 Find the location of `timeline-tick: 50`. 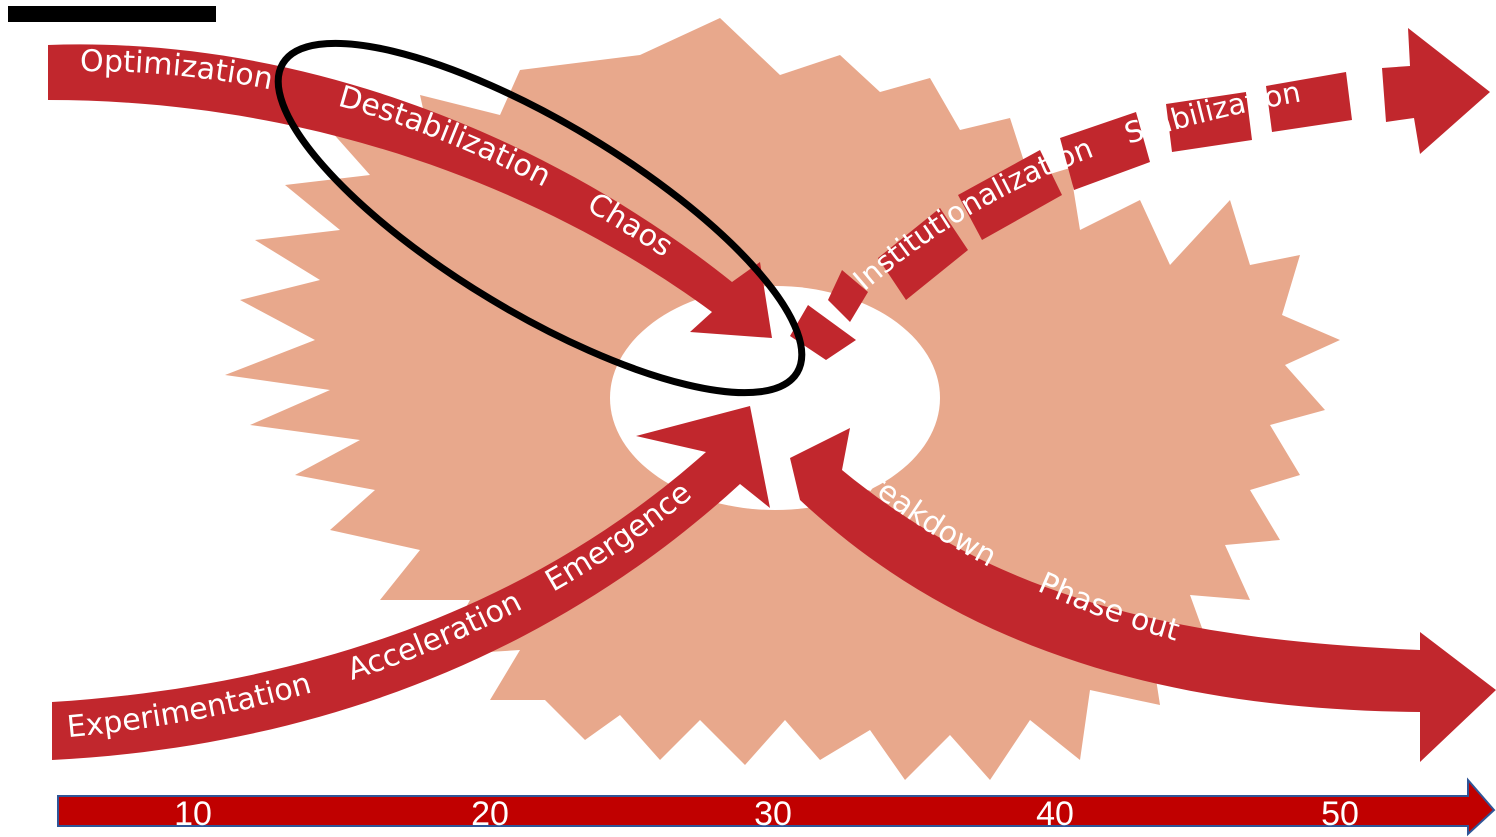

timeline-tick: 50 is located at coordinates (1340, 814).